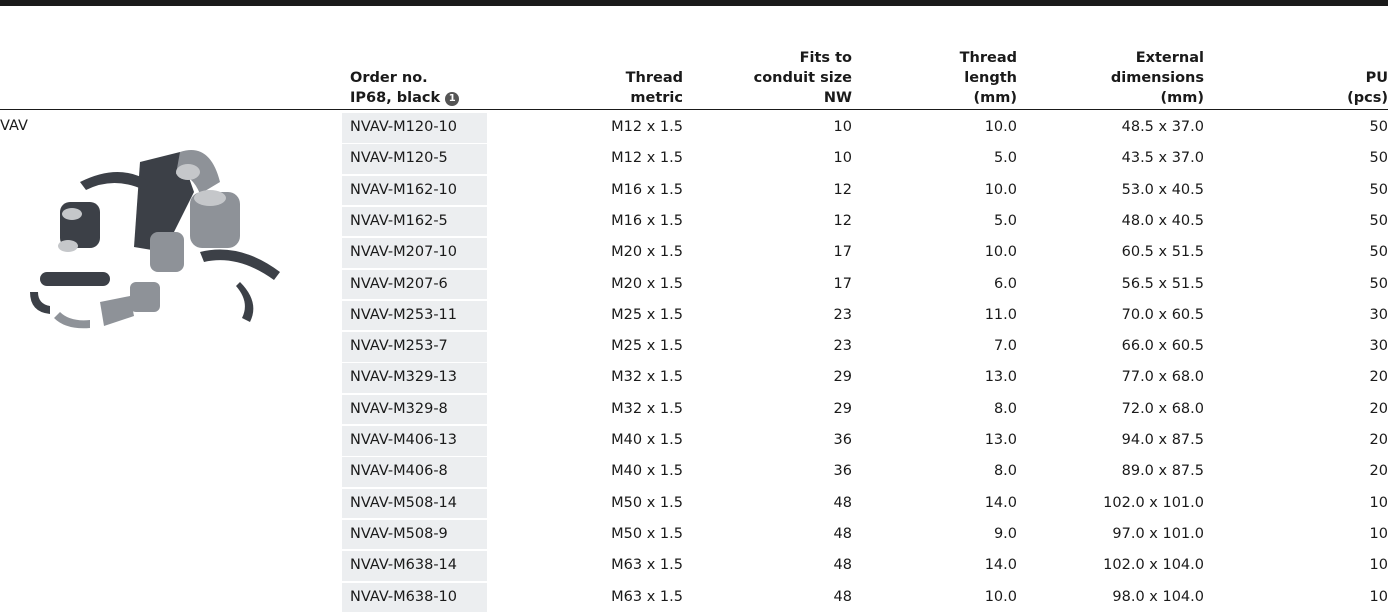  Describe the element at coordinates (601, 98) in the screenshot. I see `header-line: metric` at that location.